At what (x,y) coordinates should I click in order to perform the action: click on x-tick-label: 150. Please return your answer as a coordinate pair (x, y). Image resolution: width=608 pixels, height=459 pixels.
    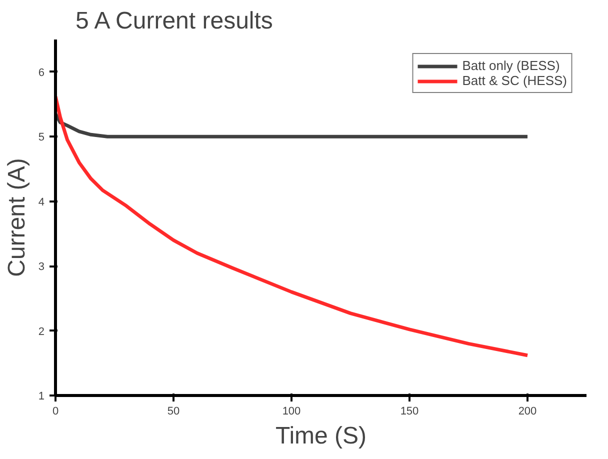
    Looking at the image, I should click on (409, 412).